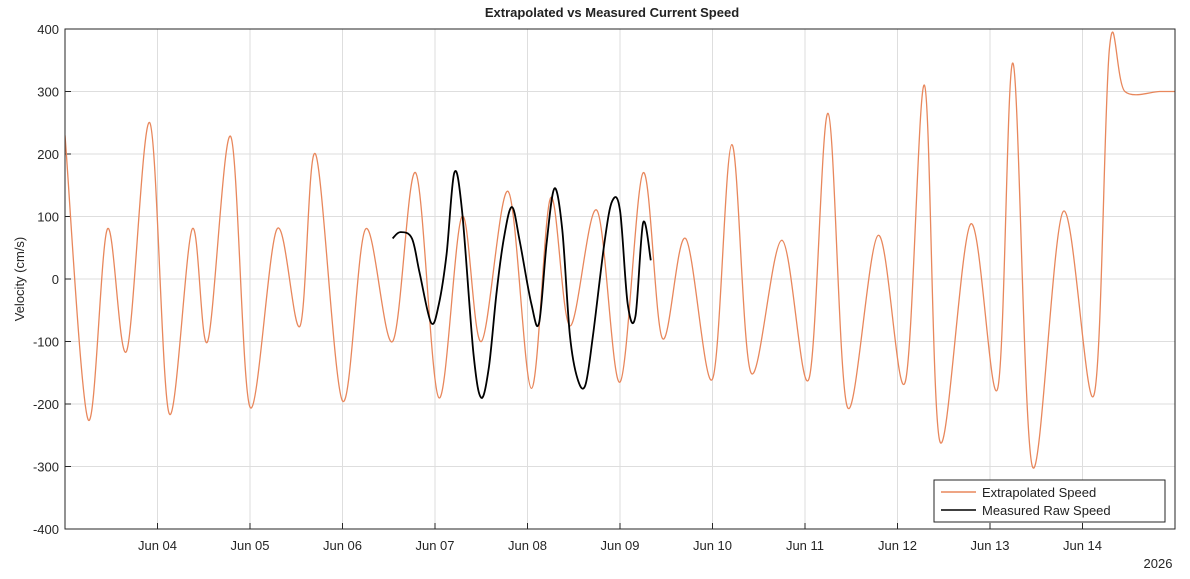 This screenshot has height=579, width=1190. Describe the element at coordinates (1158, 563) in the screenshot. I see `year-label: 2026` at that location.